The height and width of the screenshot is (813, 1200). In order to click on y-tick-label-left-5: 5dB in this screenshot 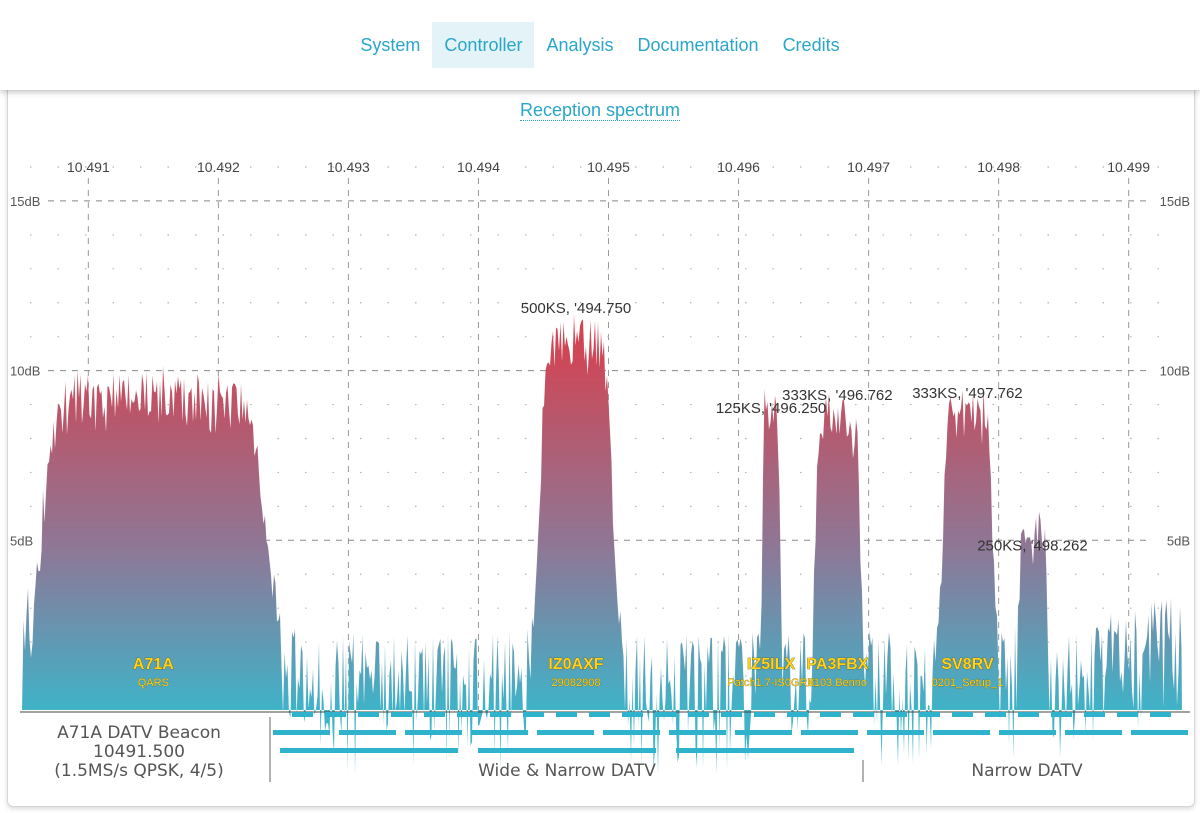, I will do `click(21, 540)`.